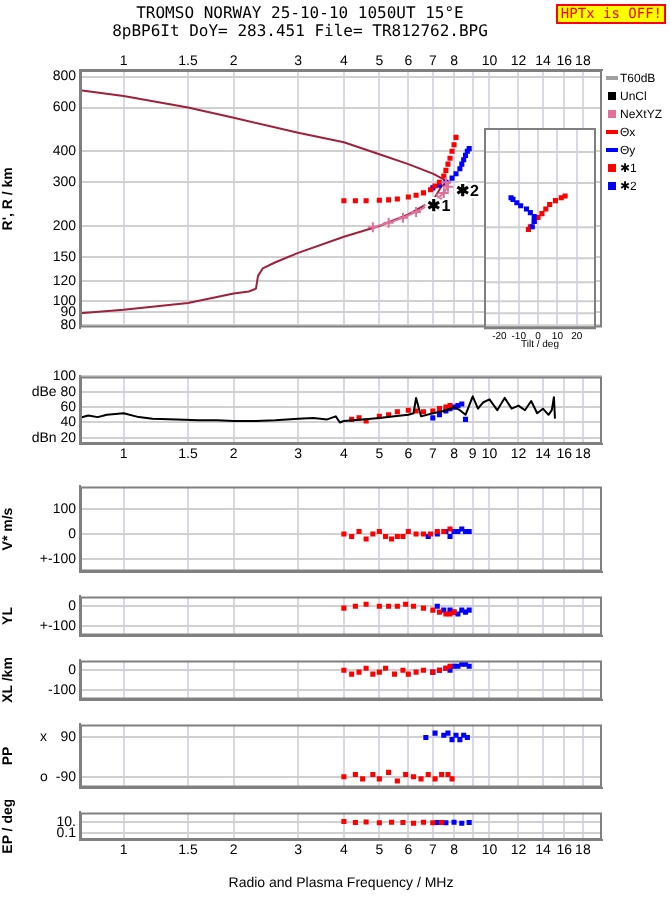  I want to click on annotation: ✱1, so click(439, 206).